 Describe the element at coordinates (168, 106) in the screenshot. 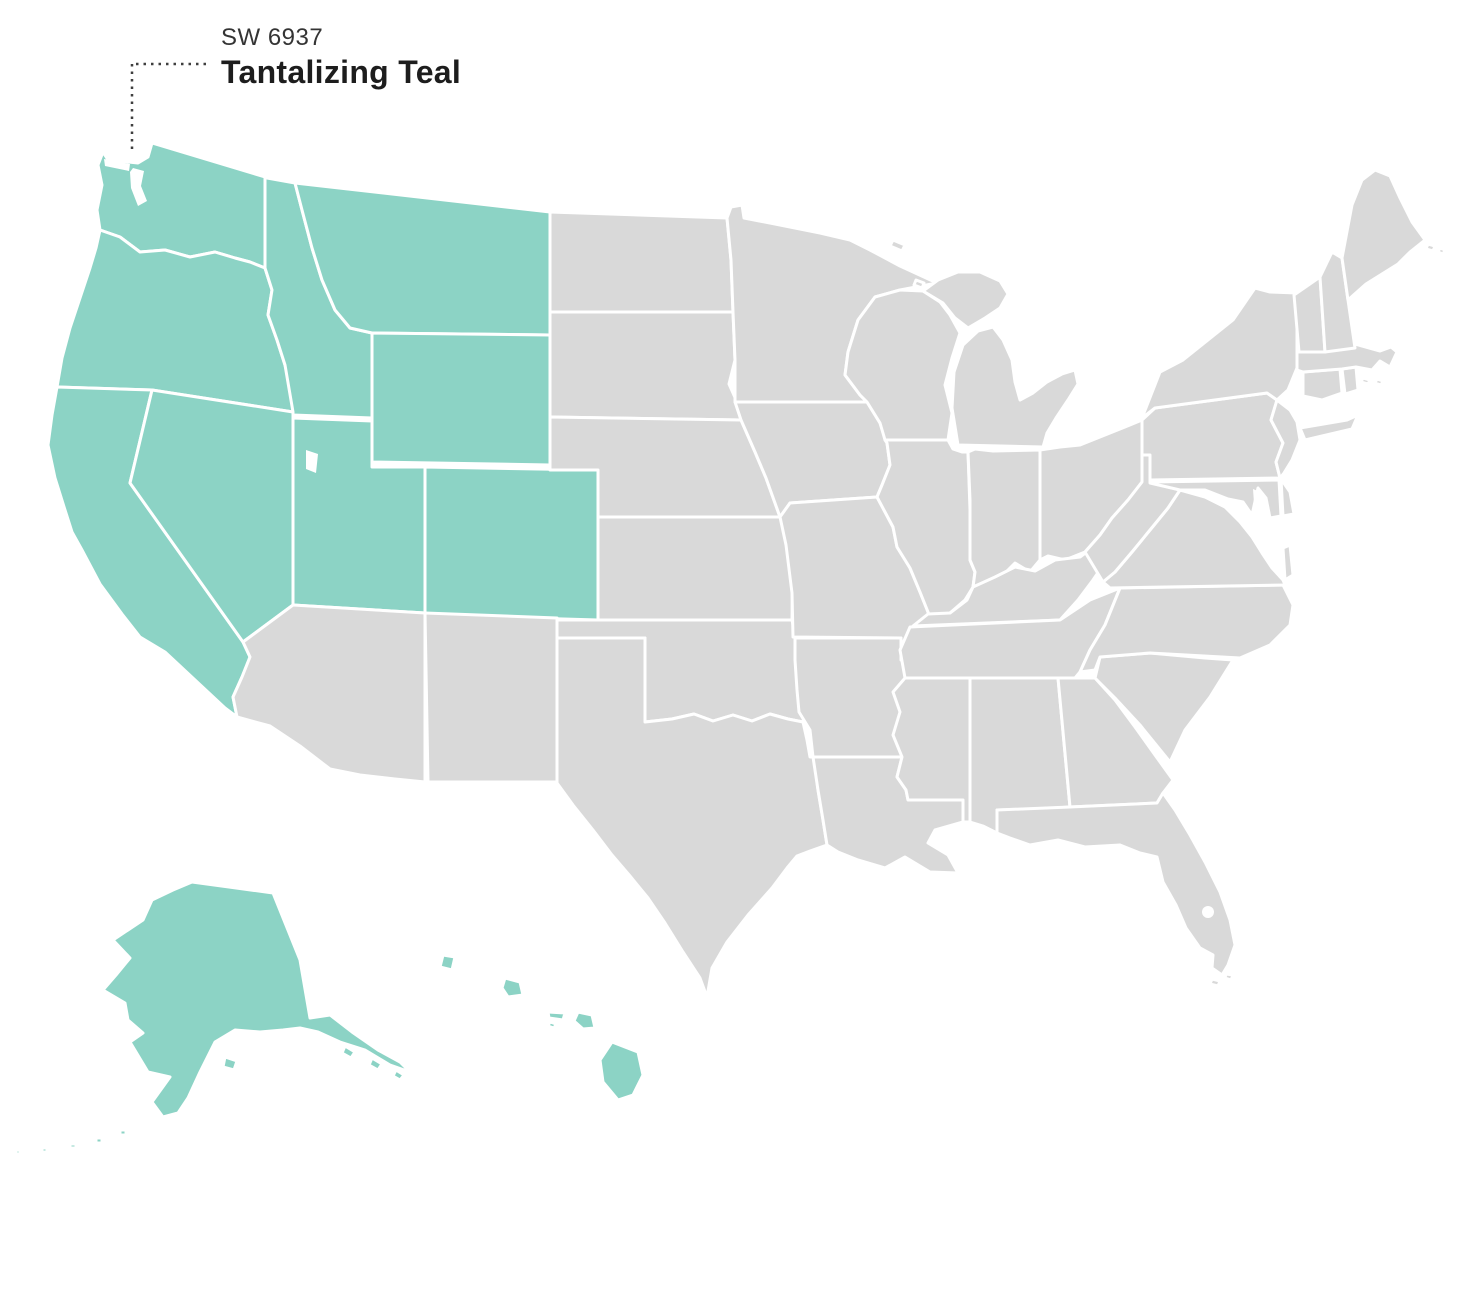

I see `leader-layer` at that location.